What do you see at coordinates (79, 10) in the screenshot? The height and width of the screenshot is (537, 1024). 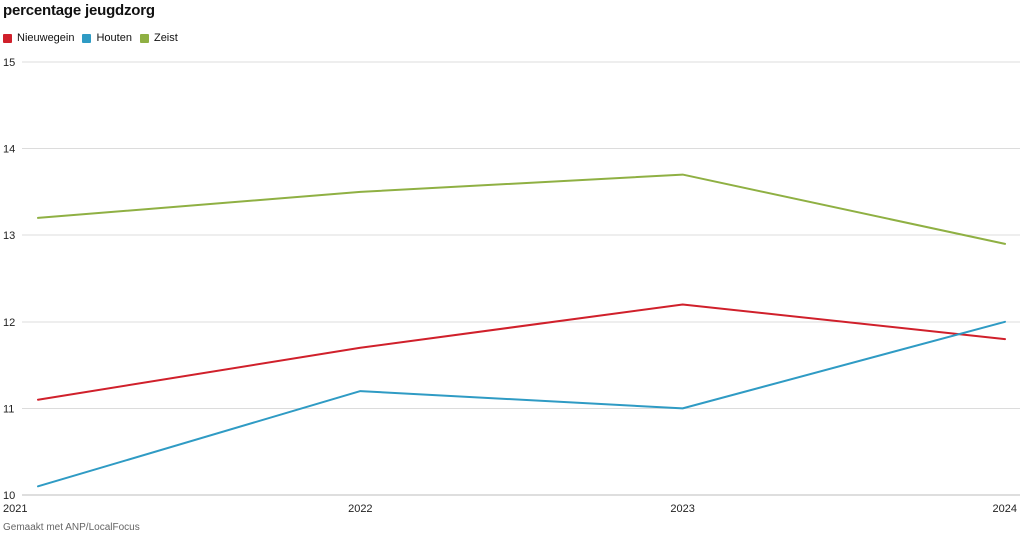 I see `chart-title: percentage jeugdzorg` at bounding box center [79, 10].